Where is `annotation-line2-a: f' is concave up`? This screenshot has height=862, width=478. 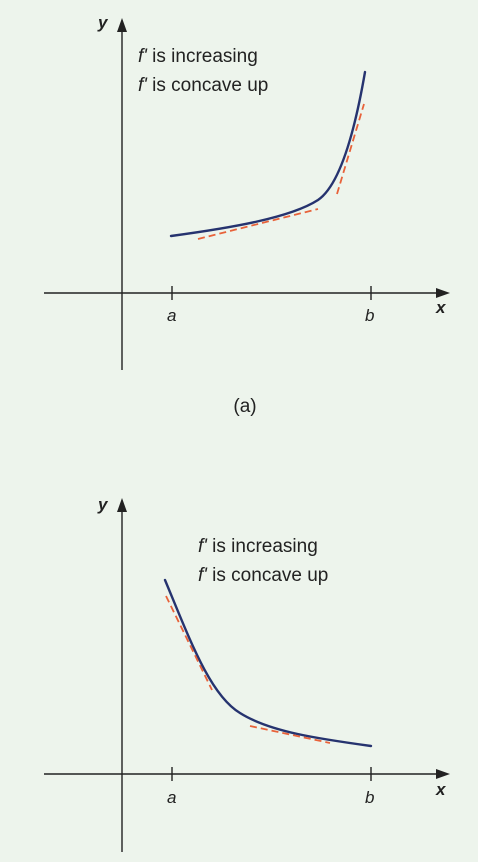
annotation-line2-a: f' is concave up is located at coordinates (203, 85).